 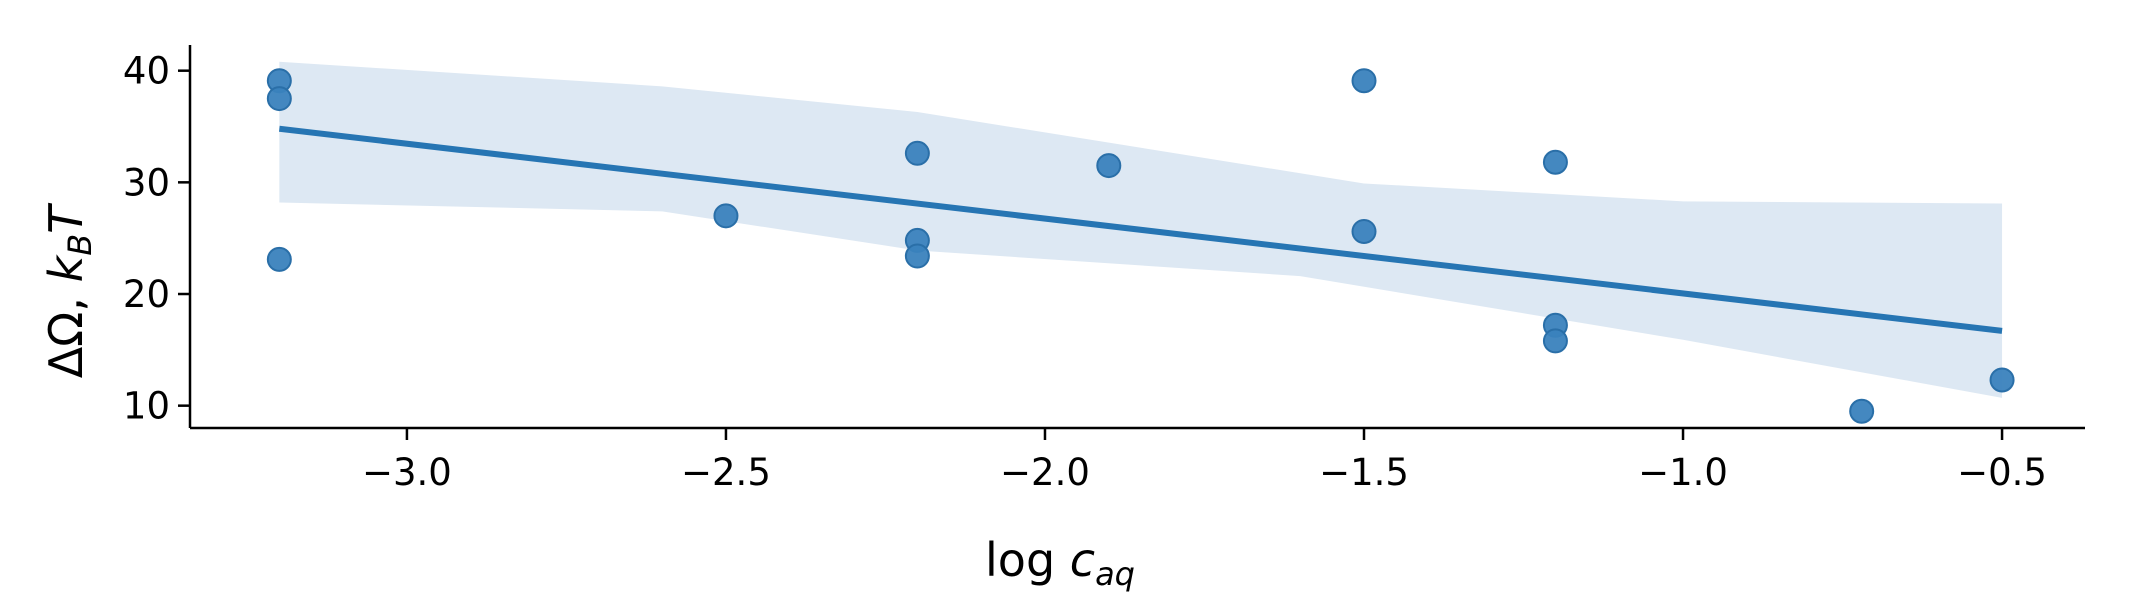 What do you see at coordinates (1045, 472) in the screenshot?
I see `x-tick-label: −2.0` at bounding box center [1045, 472].